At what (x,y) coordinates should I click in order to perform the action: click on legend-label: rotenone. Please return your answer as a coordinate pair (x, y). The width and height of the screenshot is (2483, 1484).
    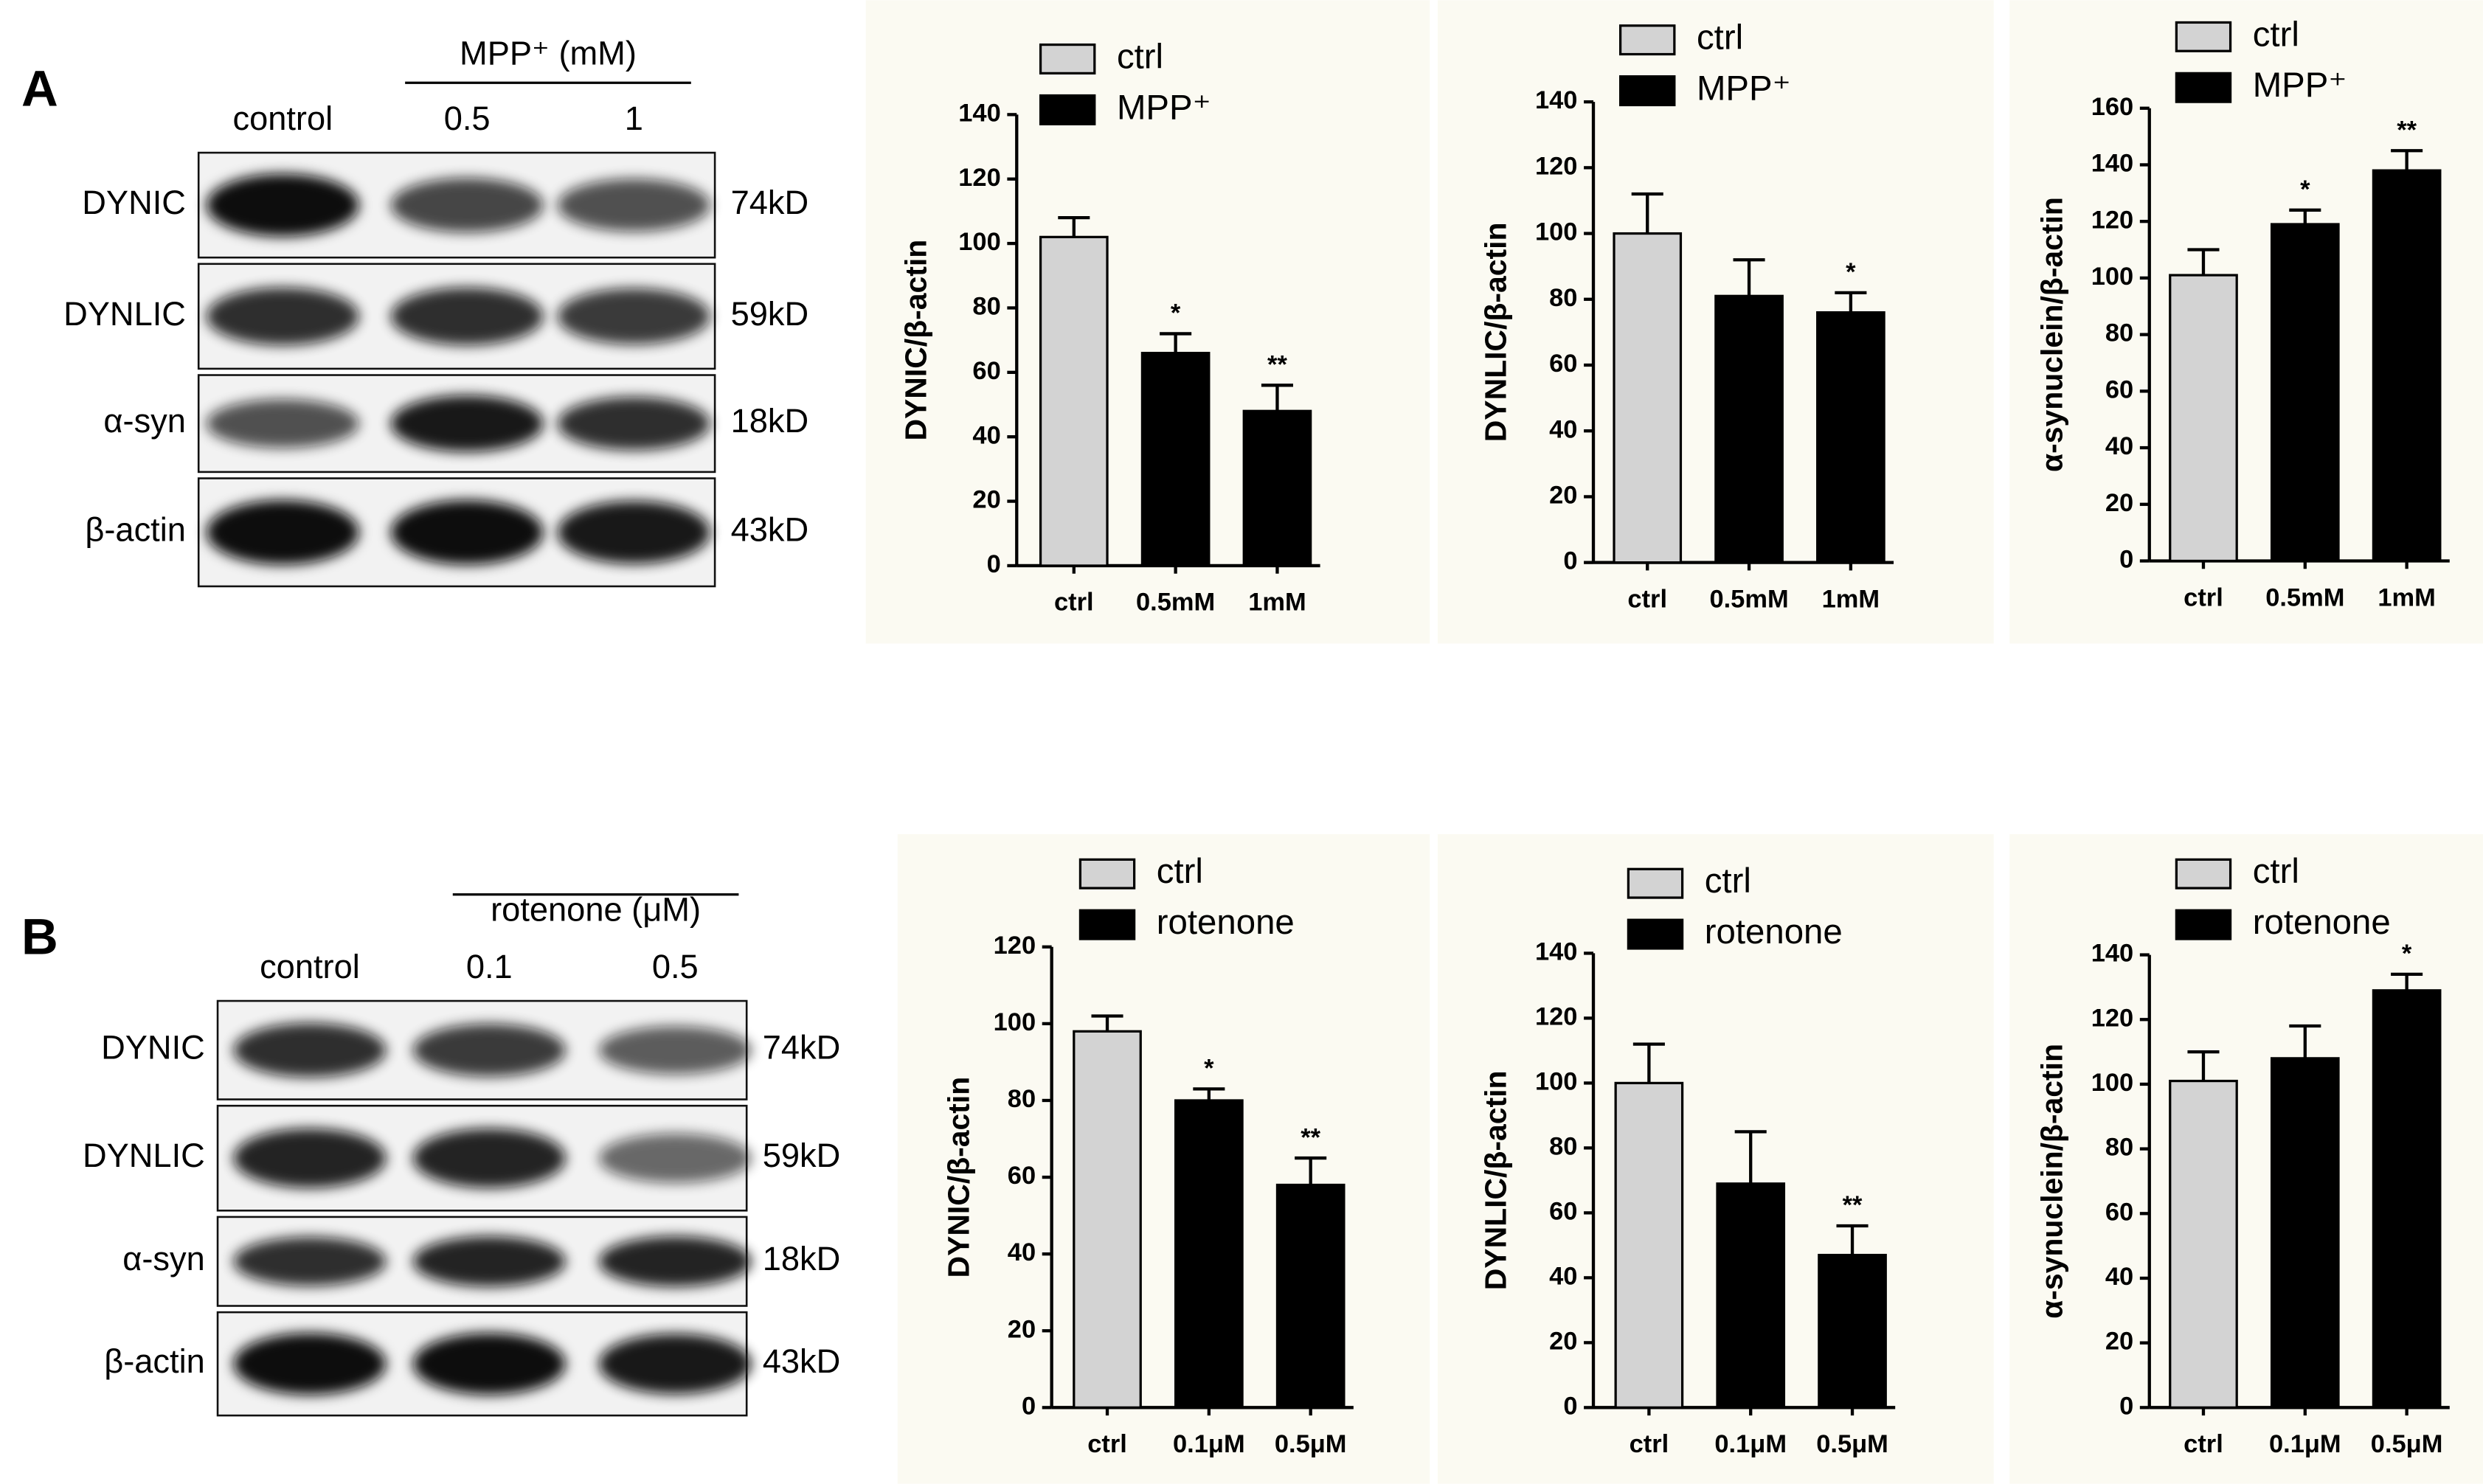
    Looking at the image, I should click on (1226, 922).